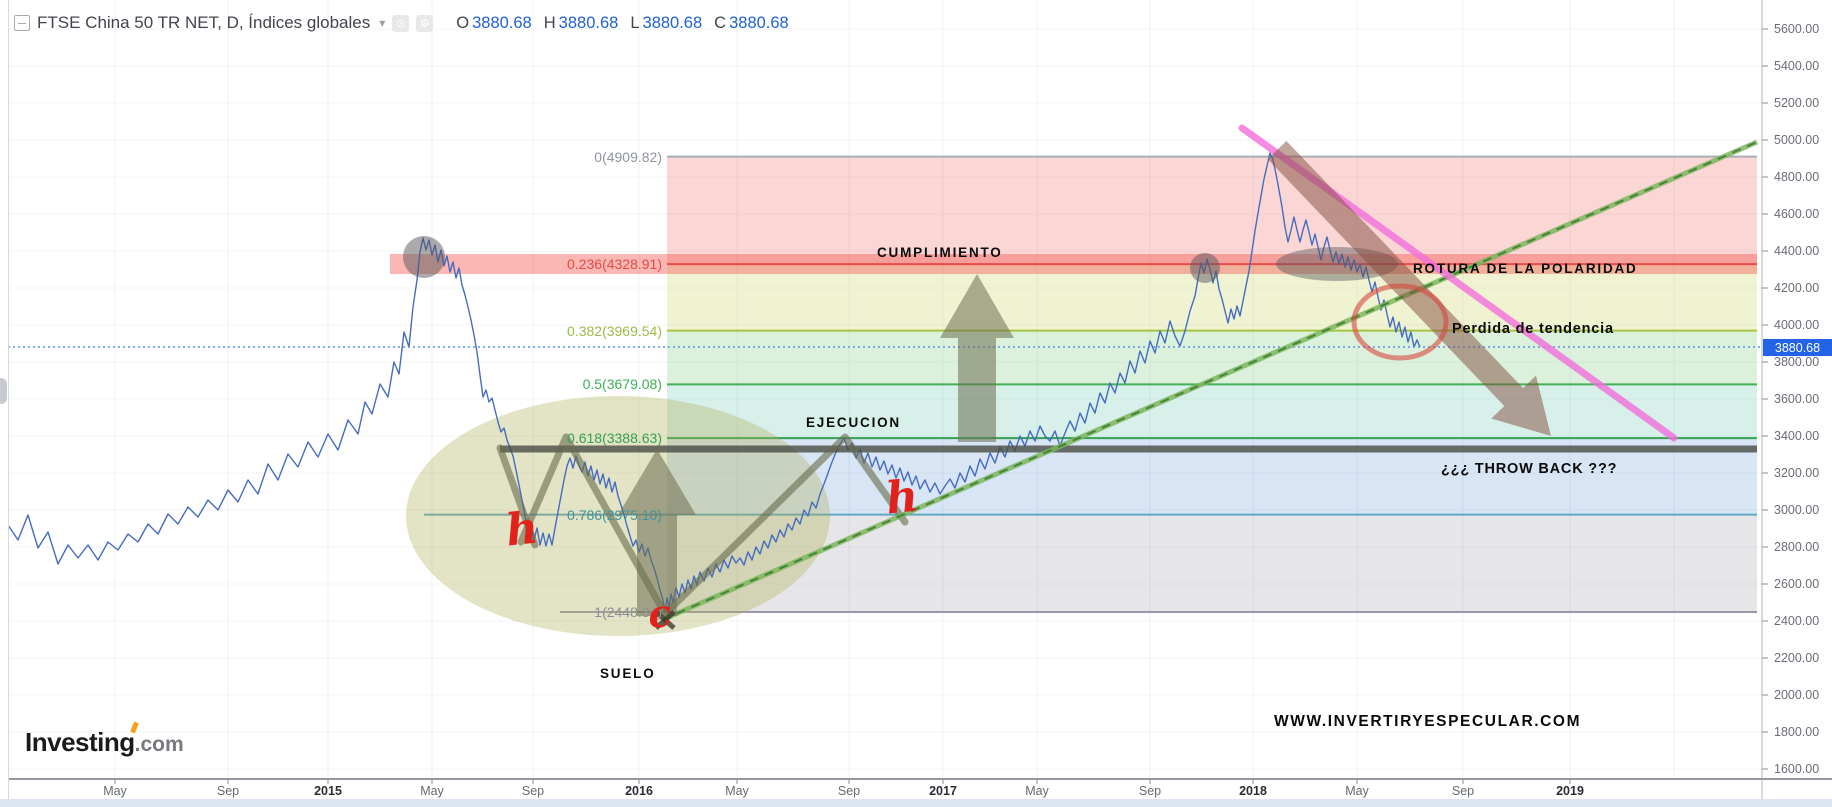  Describe the element at coordinates (943, 791) in the screenshot. I see `time-axis-label: 2017` at that location.